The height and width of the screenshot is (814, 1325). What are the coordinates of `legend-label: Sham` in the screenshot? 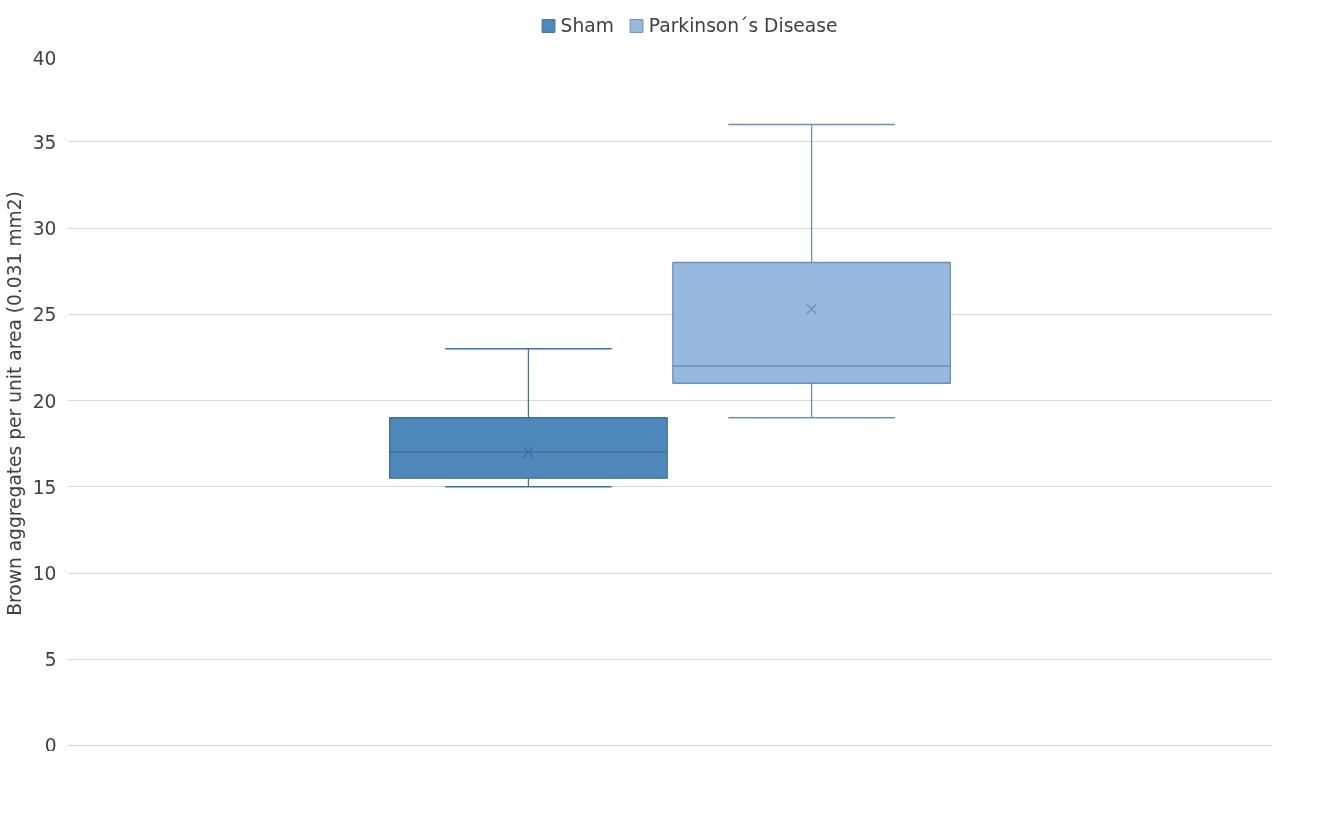 It's located at (587, 25).